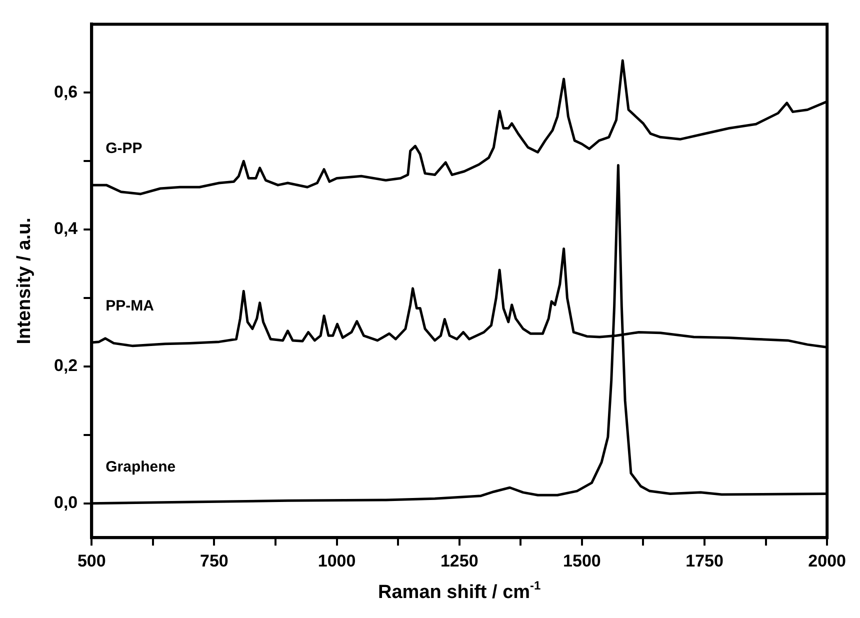 This screenshot has width=860, height=618. Describe the element at coordinates (66, 92) in the screenshot. I see `y-tick-label: 0,6` at that location.